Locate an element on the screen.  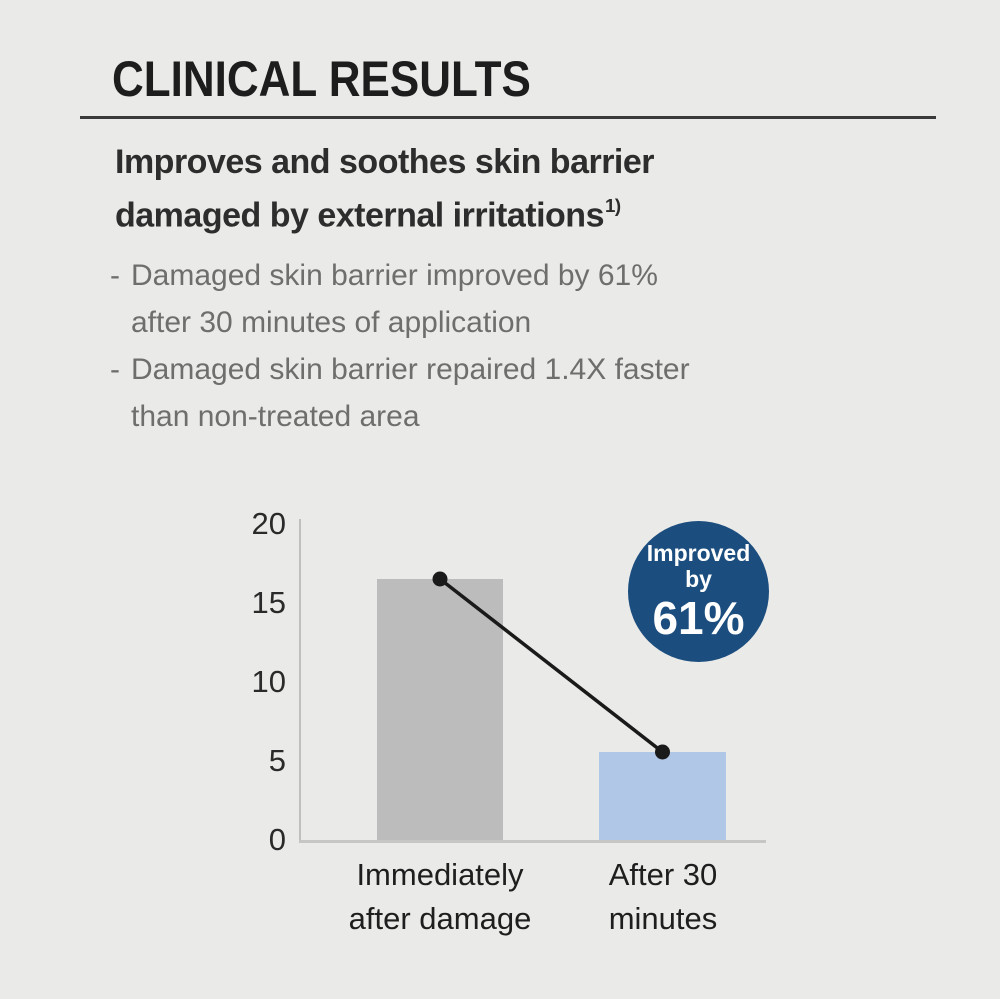
y-axis-tick-labels: 20 15 10 5 0 is located at coordinates (257, 682).